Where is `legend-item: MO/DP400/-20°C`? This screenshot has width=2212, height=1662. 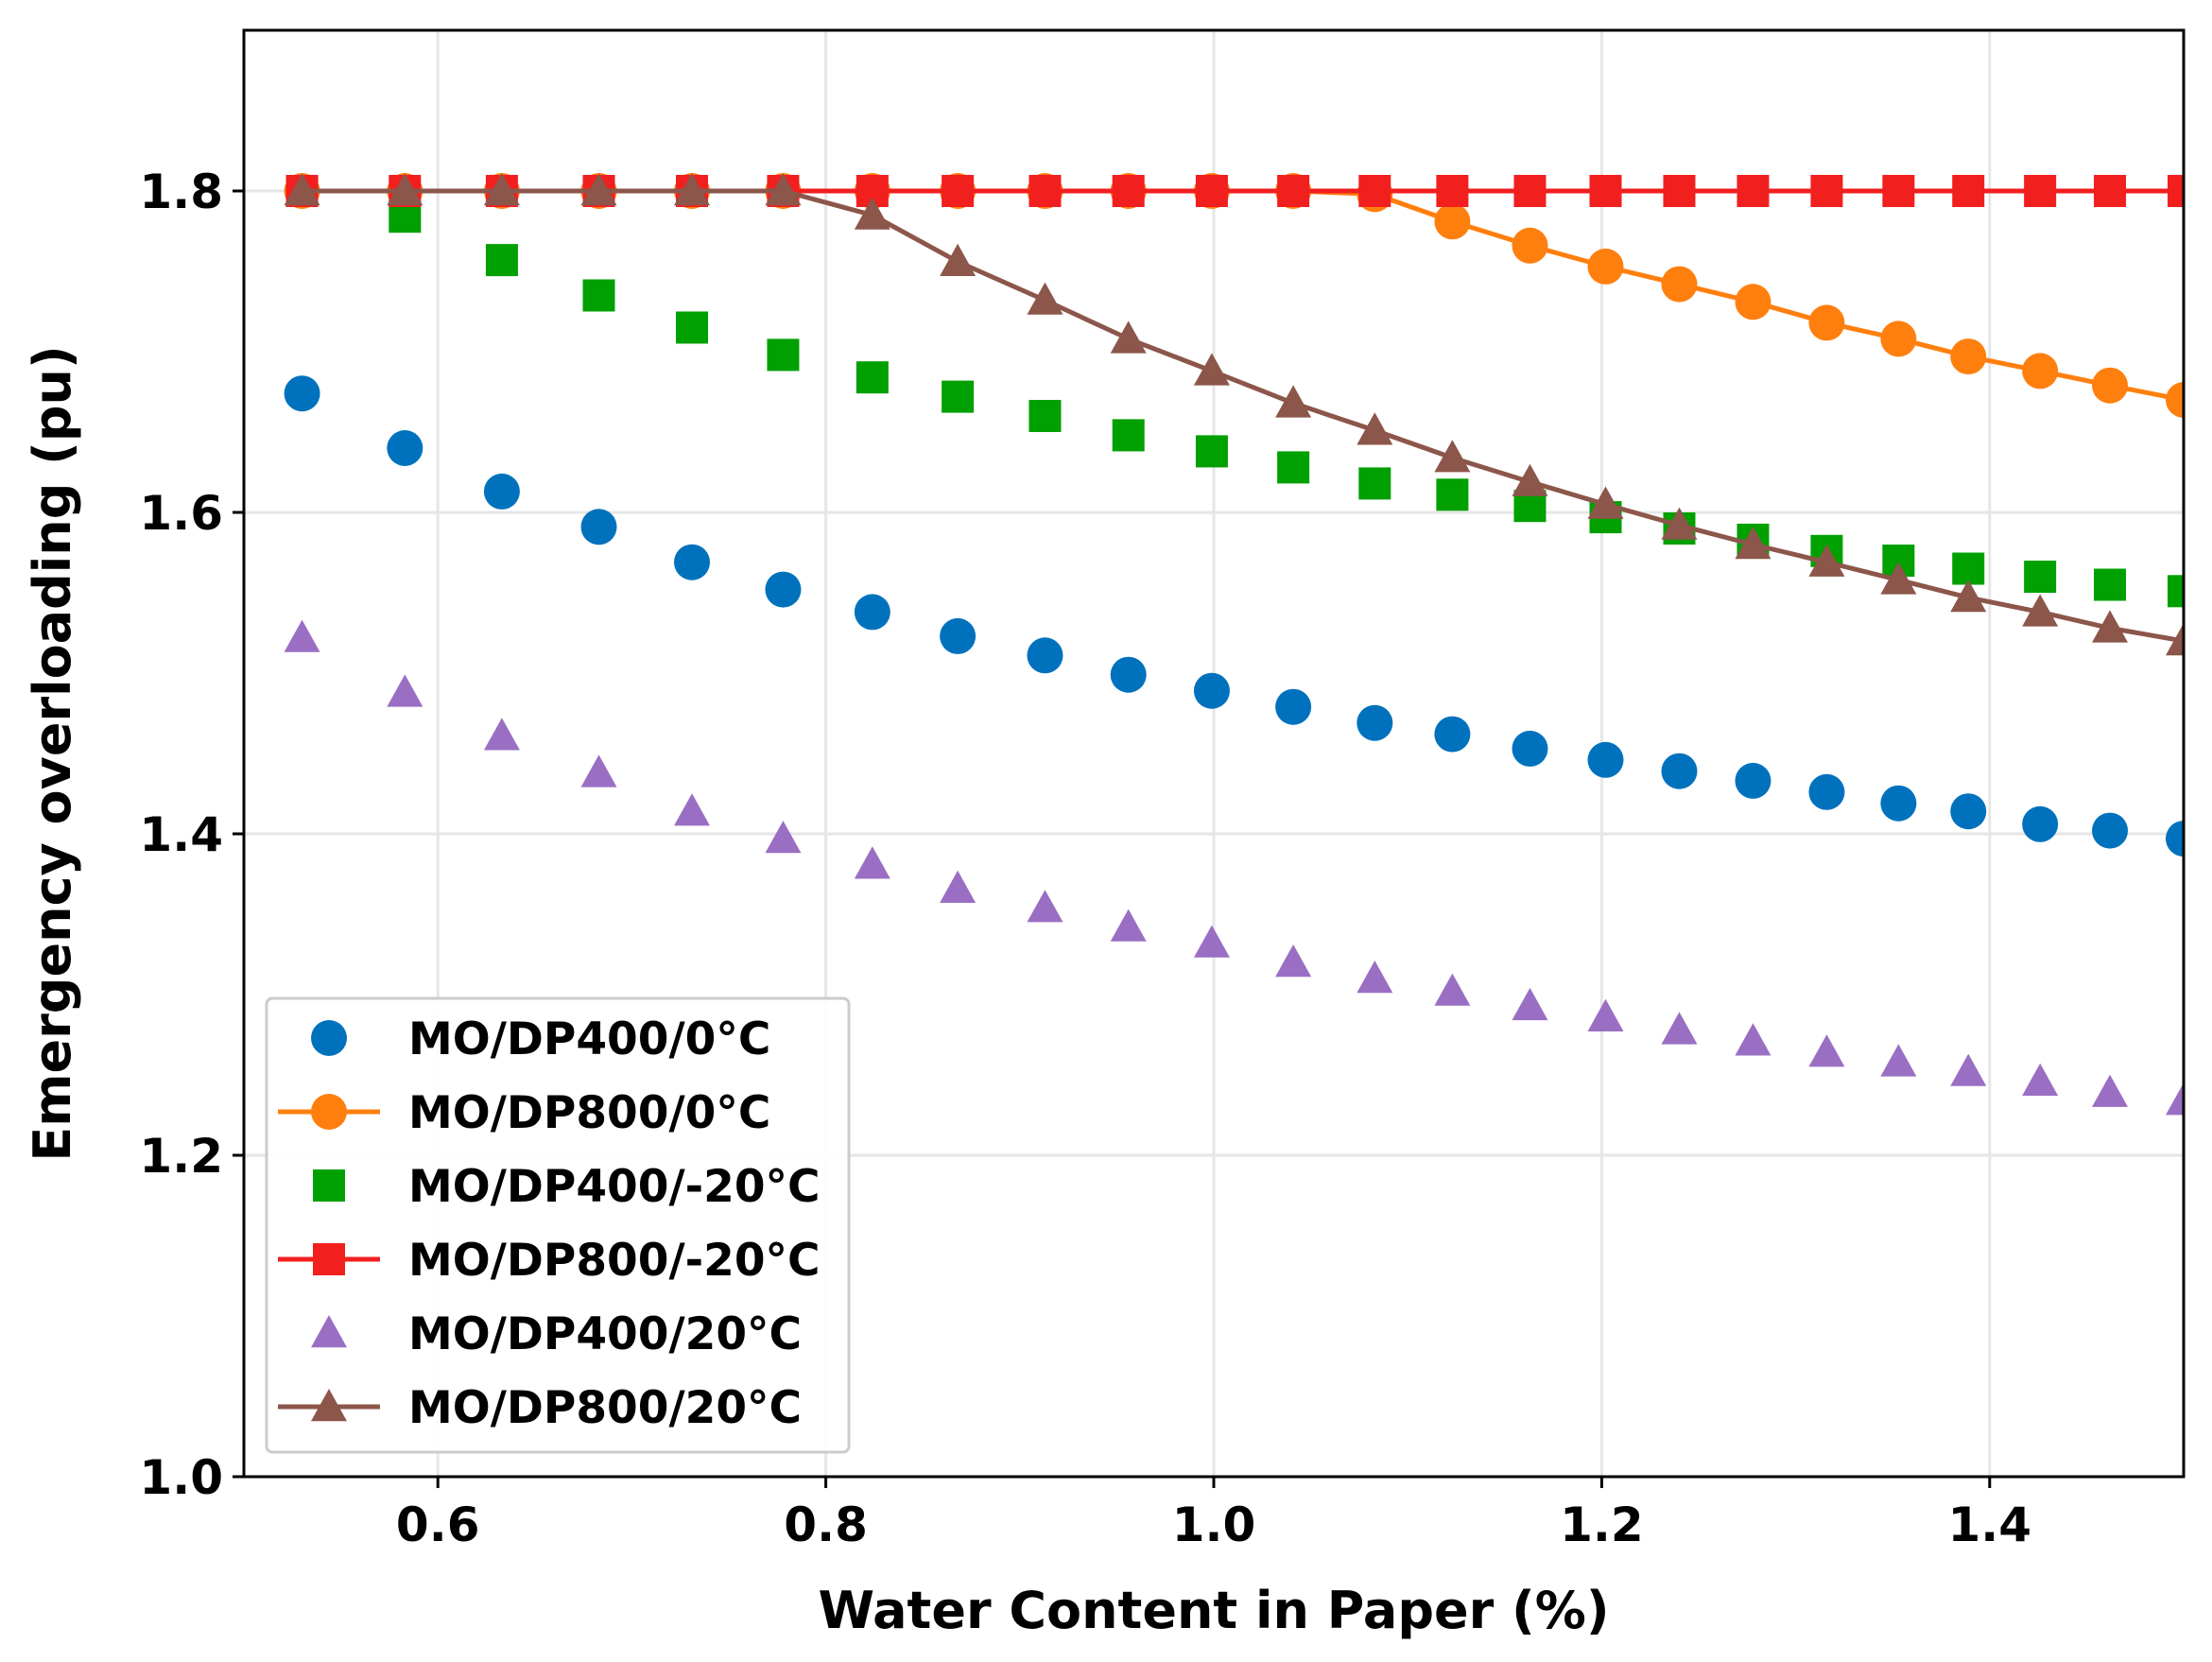
legend-item: MO/DP400/-20°C is located at coordinates (567, 1187).